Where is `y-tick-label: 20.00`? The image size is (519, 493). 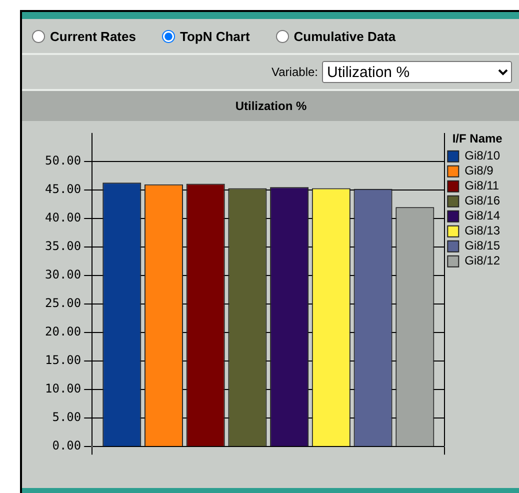
y-tick-label: 20.00 is located at coordinates (63, 331).